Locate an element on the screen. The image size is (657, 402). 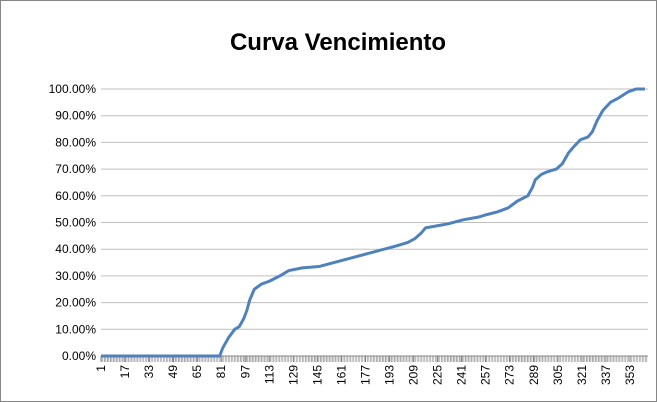
x-tick-label: 129 is located at coordinates (293, 375).